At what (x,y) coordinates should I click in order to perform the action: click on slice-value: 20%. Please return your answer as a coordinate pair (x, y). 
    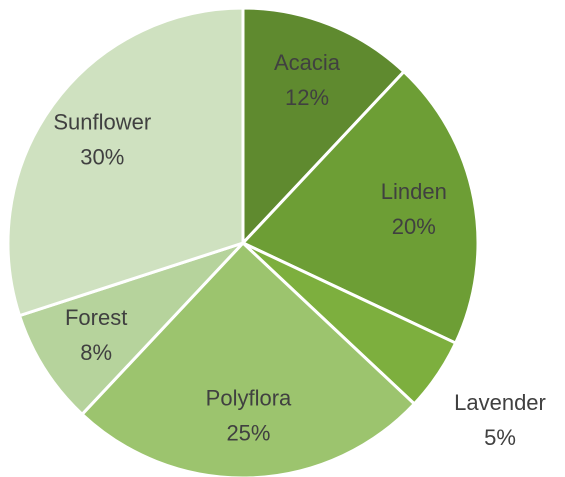
    Looking at the image, I should click on (414, 226).